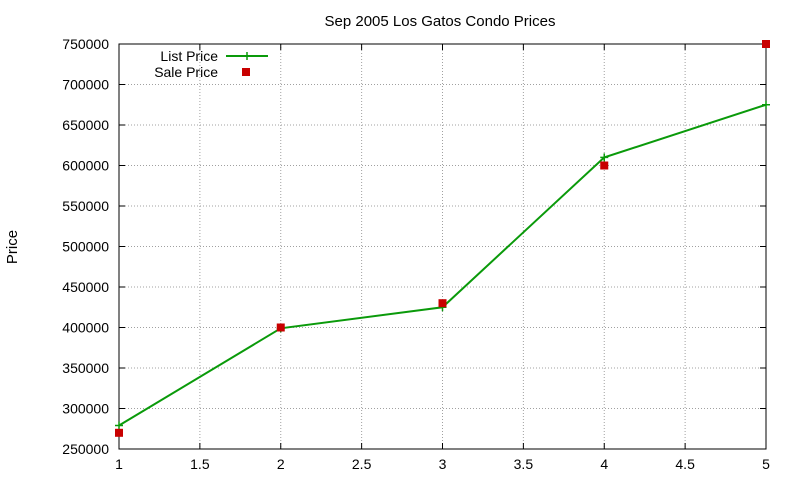 This screenshot has height=480, width=800. I want to click on x-tick-label: 3.5, so click(524, 464).